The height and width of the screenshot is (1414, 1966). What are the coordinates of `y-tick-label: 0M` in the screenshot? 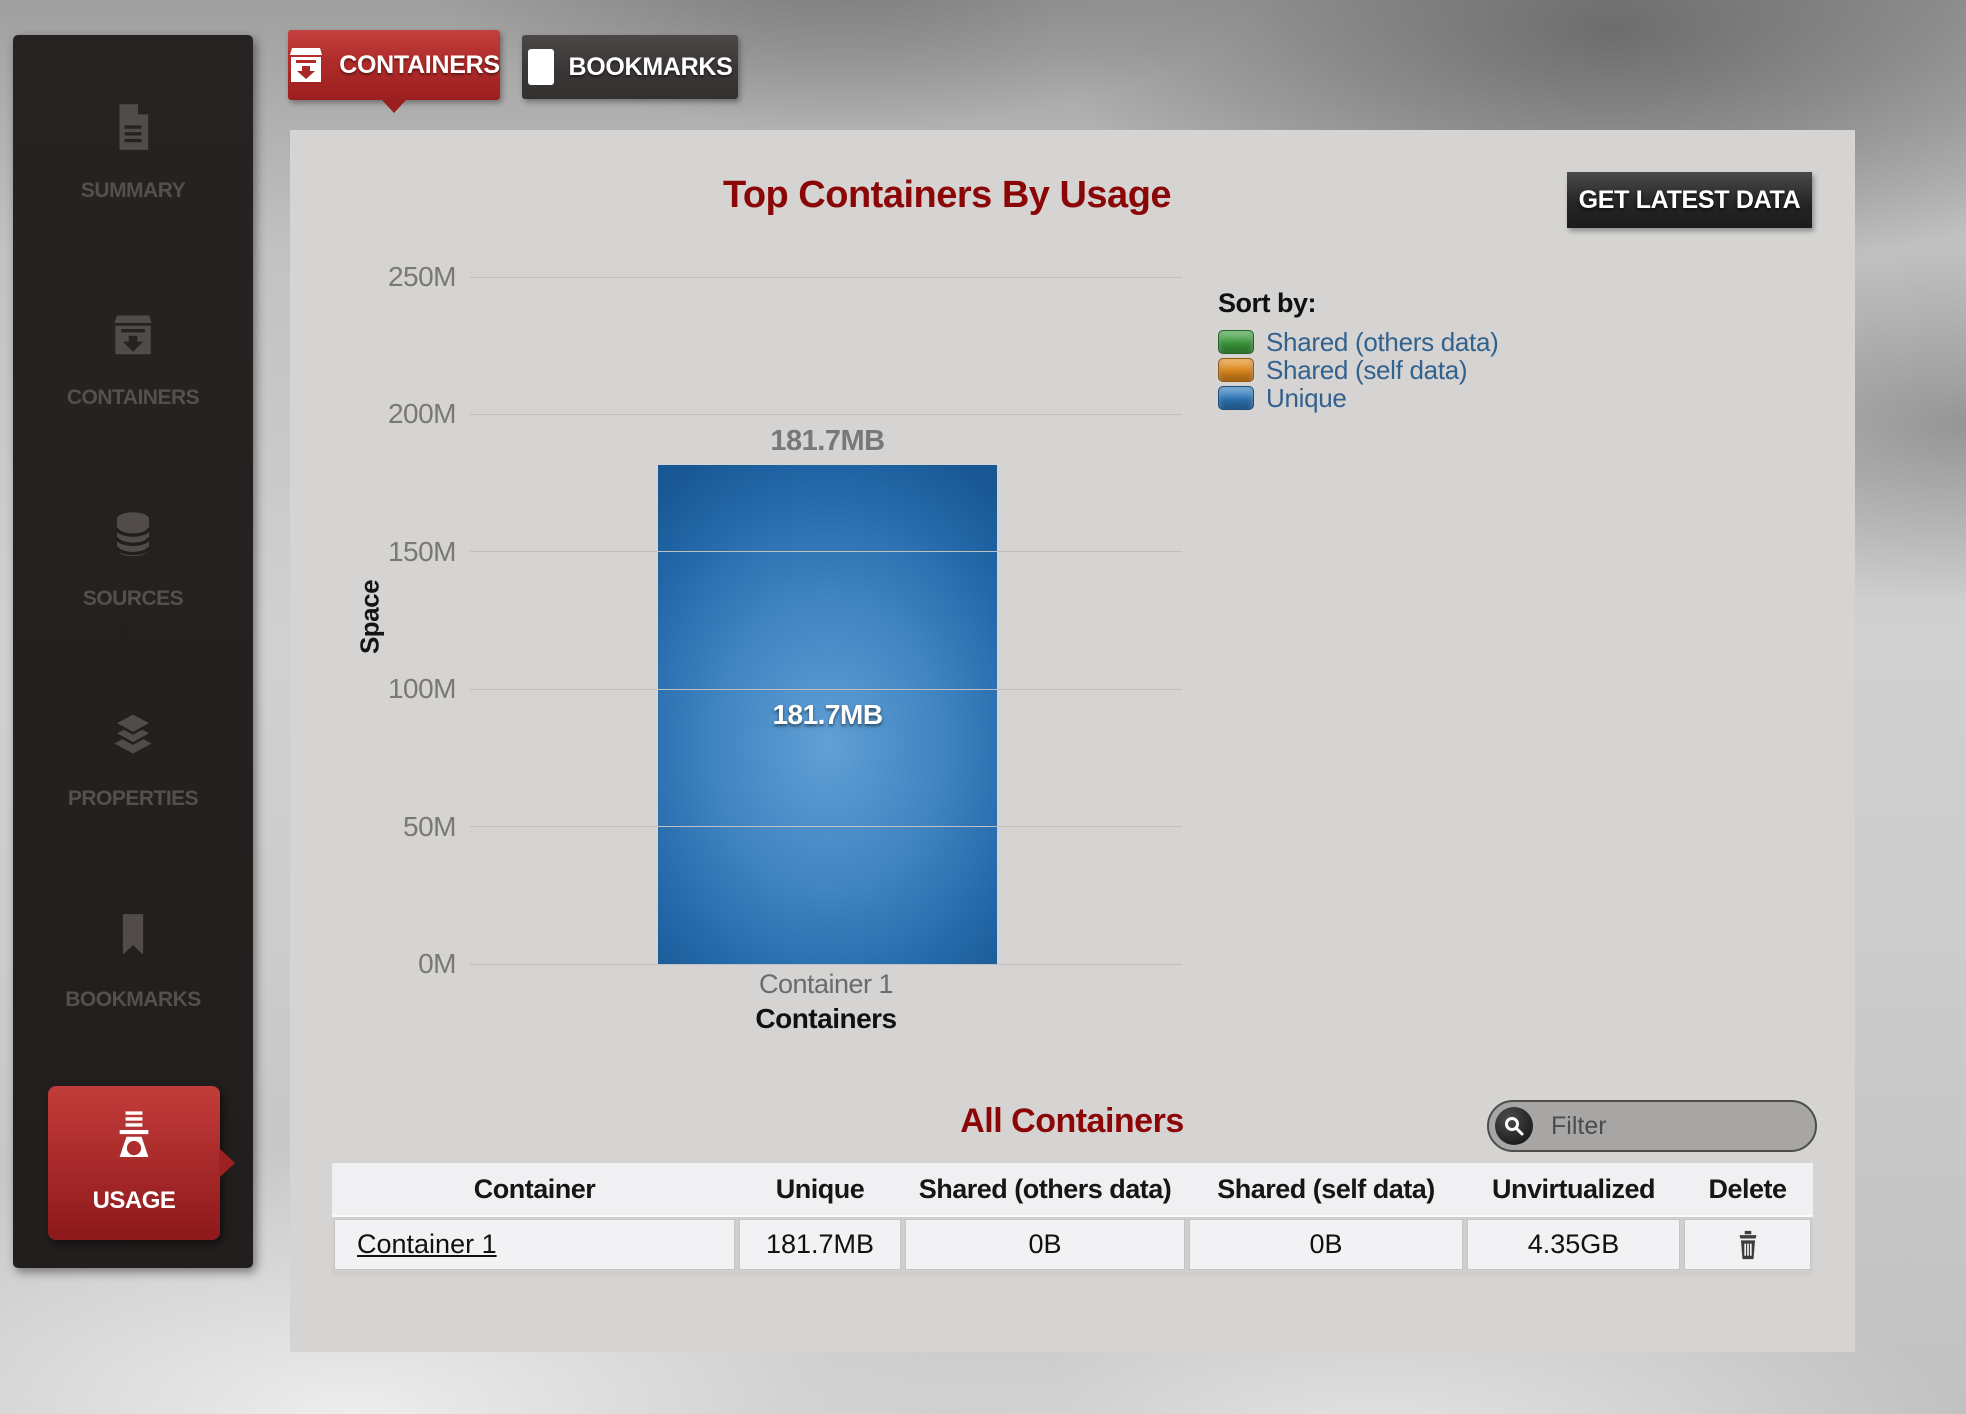 It's located at (437, 963).